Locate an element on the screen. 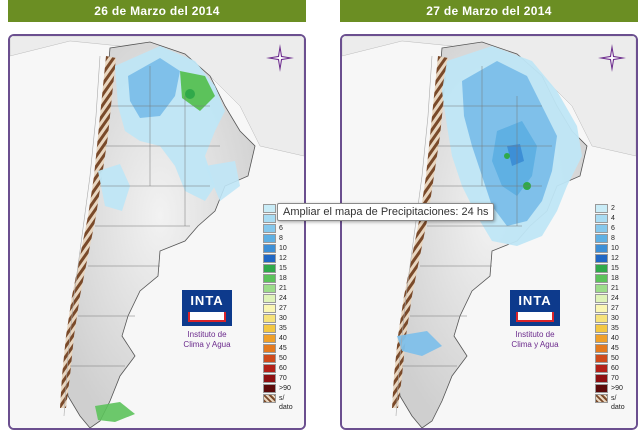 The image size is (640, 435). legend-label: 45 is located at coordinates (283, 348).